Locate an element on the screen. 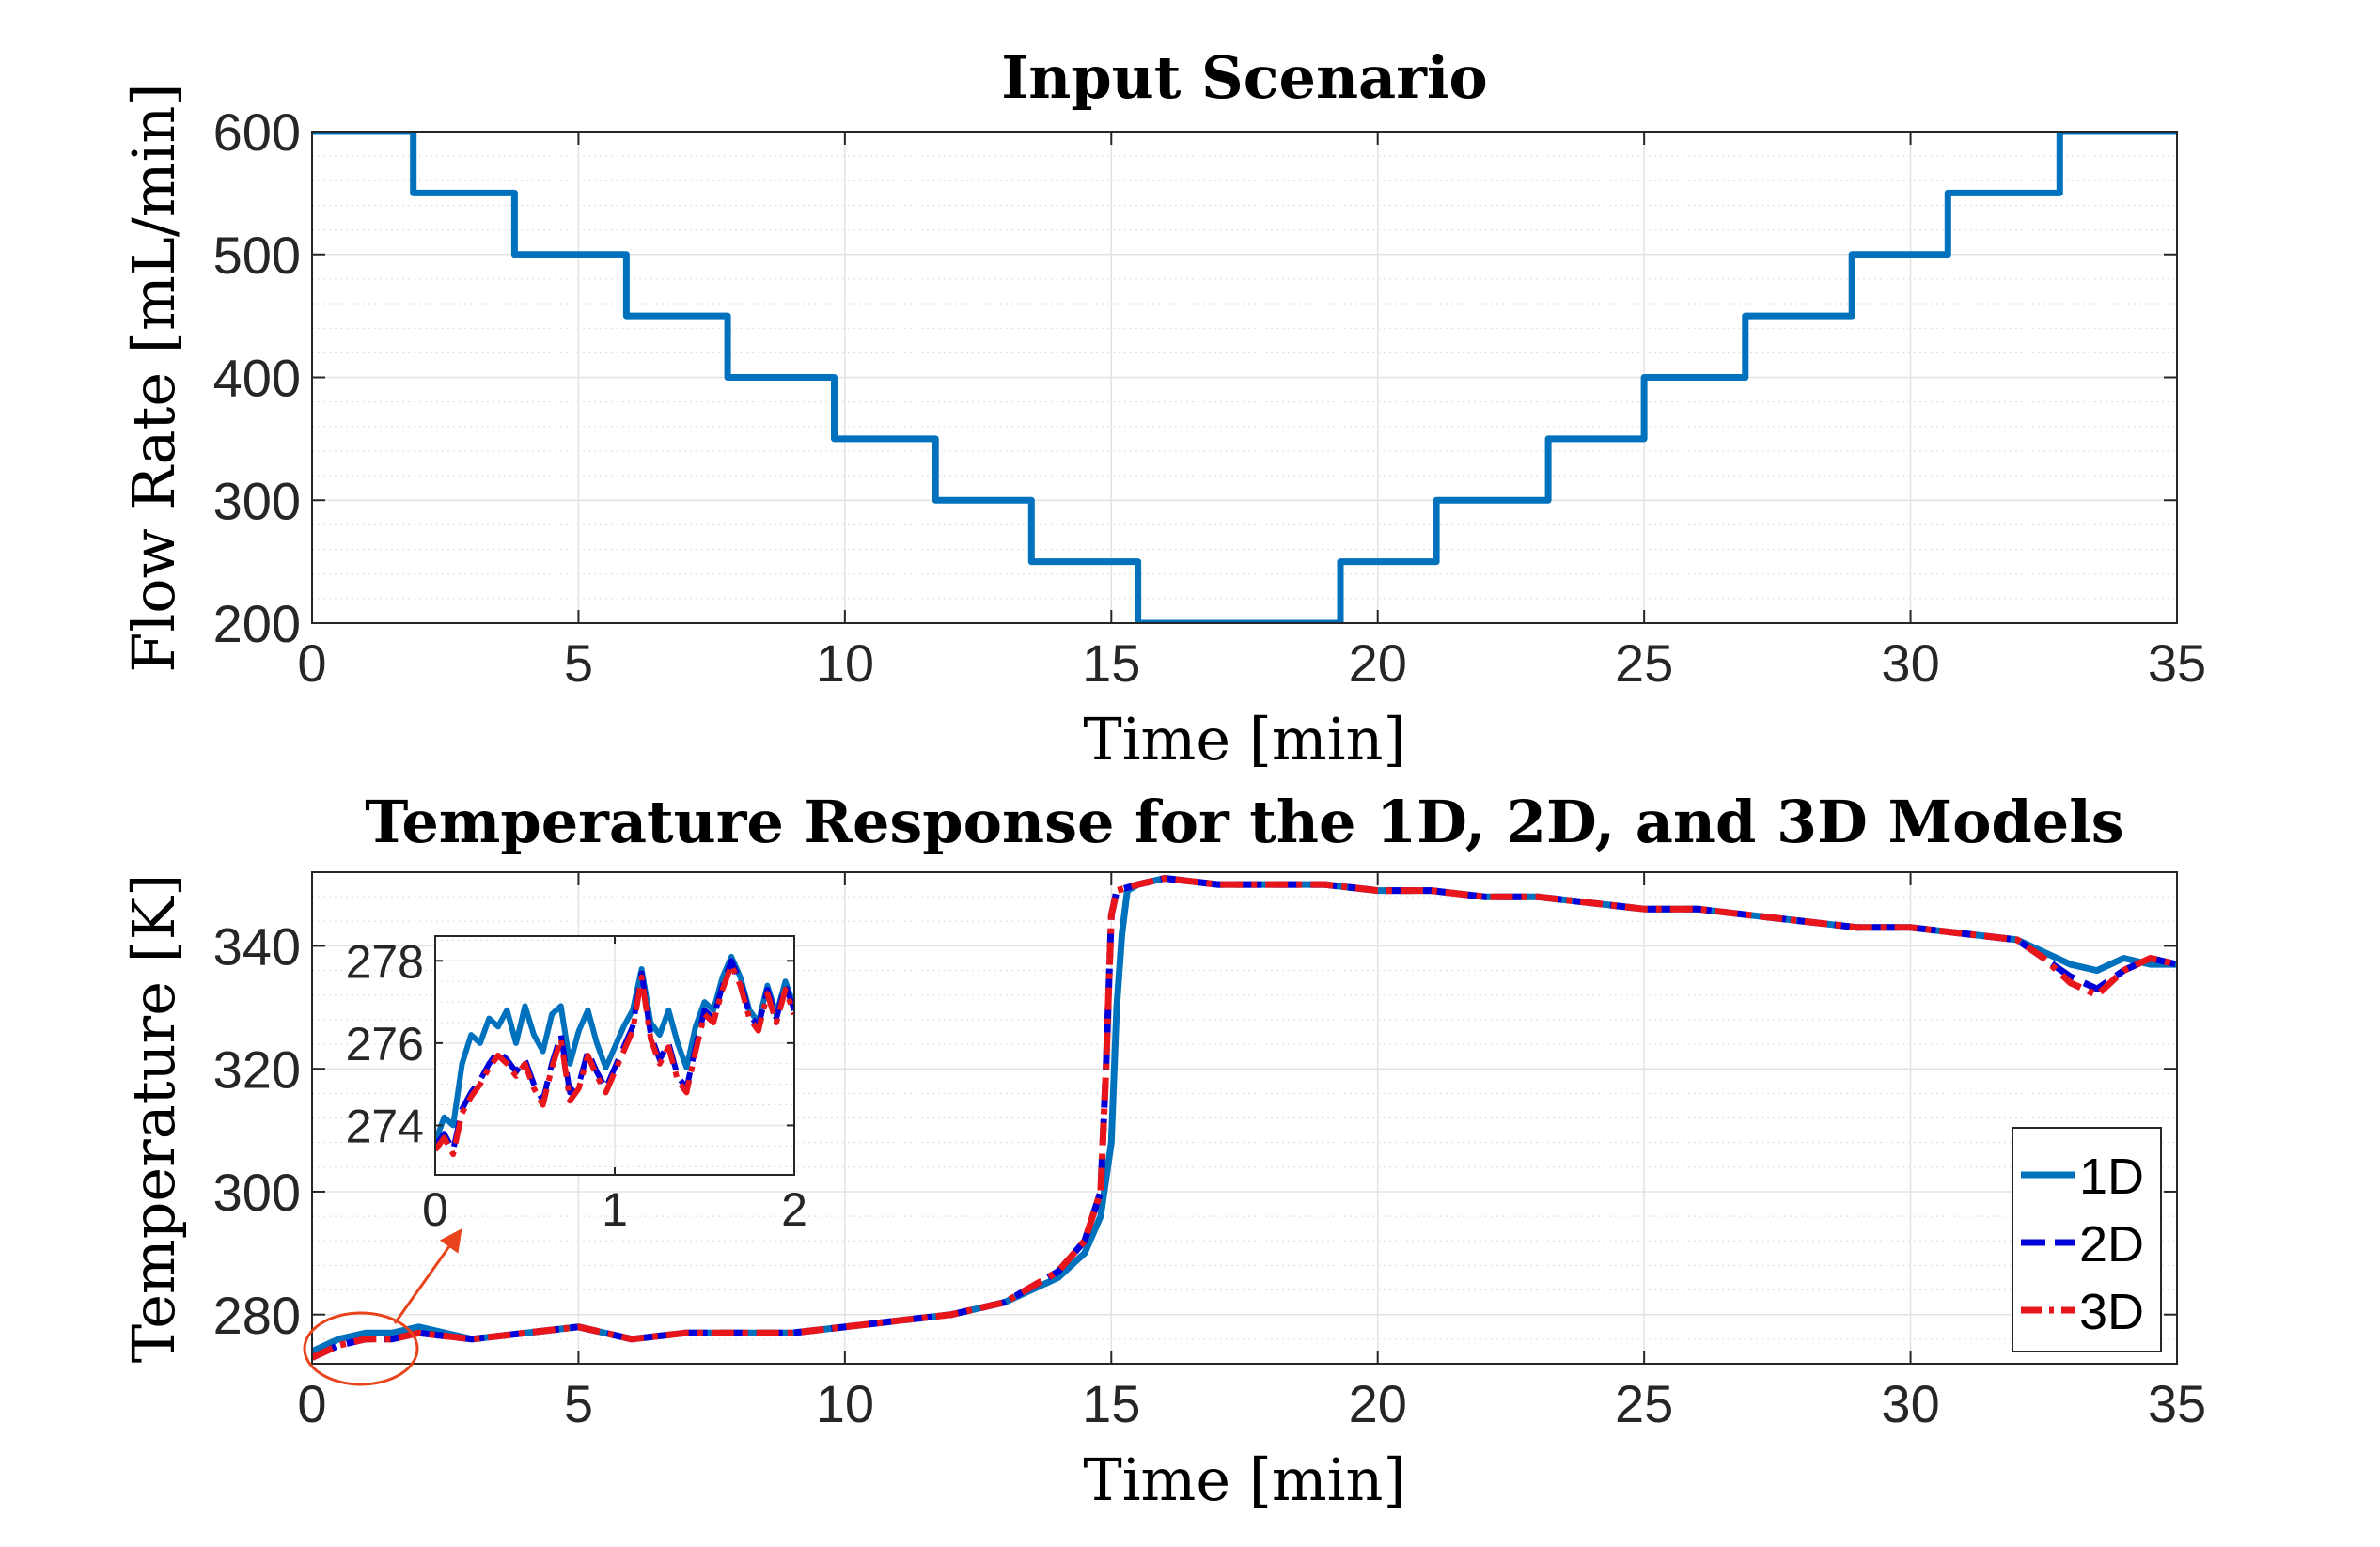  x-tick-label: 1 is located at coordinates (615, 1209).